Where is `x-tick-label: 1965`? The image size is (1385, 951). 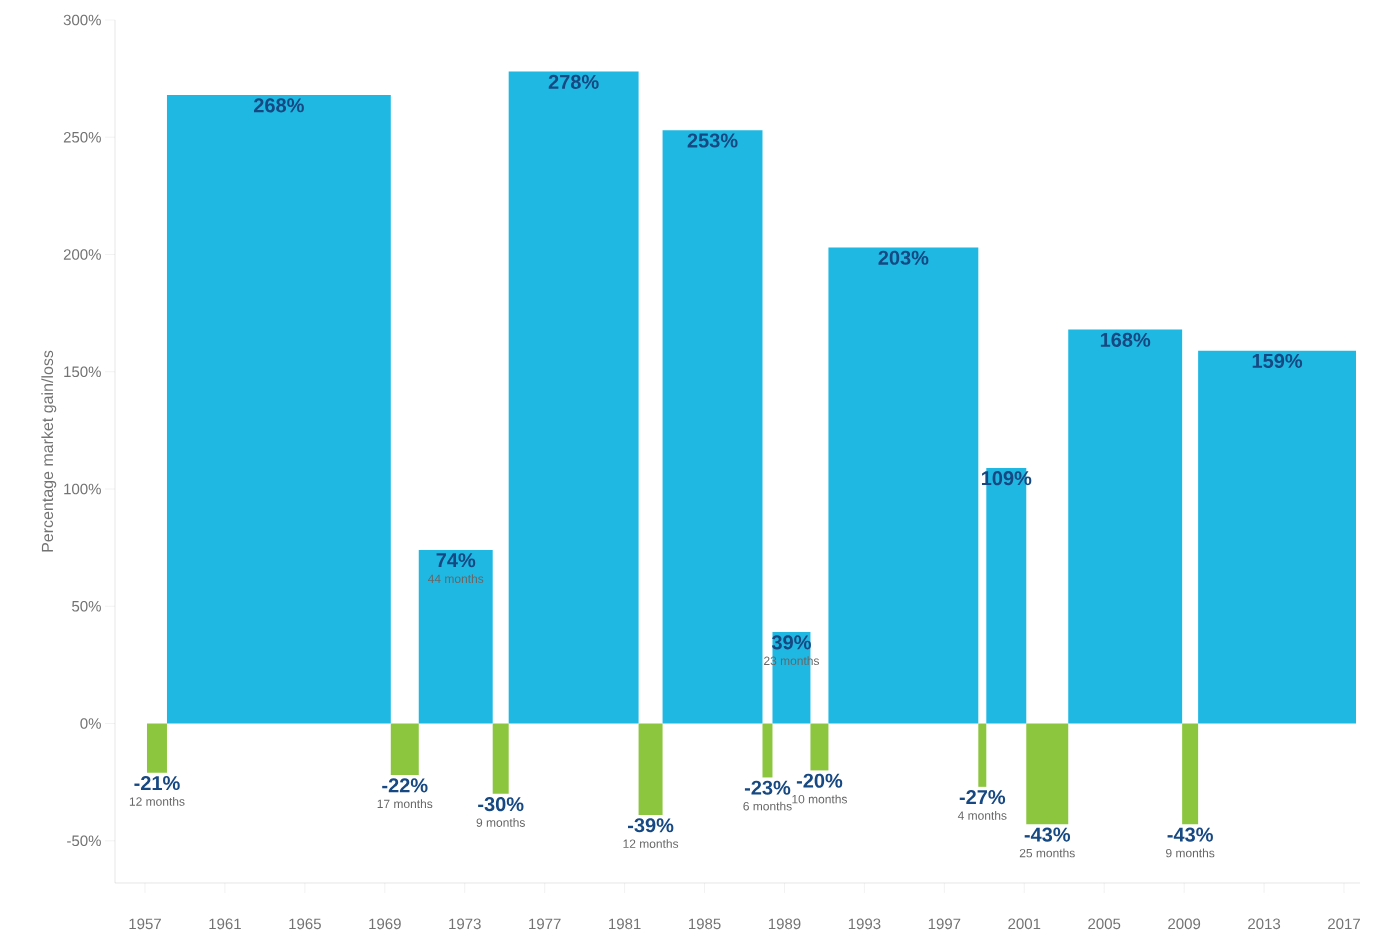
x-tick-label: 1965 is located at coordinates (305, 924).